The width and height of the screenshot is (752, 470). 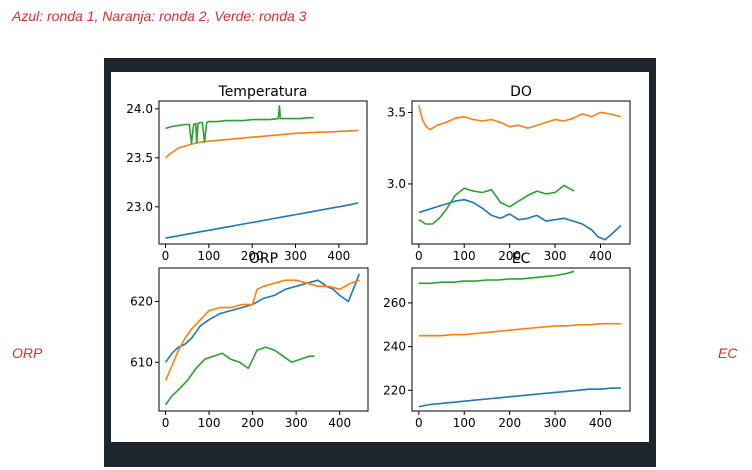 What do you see at coordinates (166, 256) in the screenshot?
I see `temperatura-xtick-label: 0` at bounding box center [166, 256].